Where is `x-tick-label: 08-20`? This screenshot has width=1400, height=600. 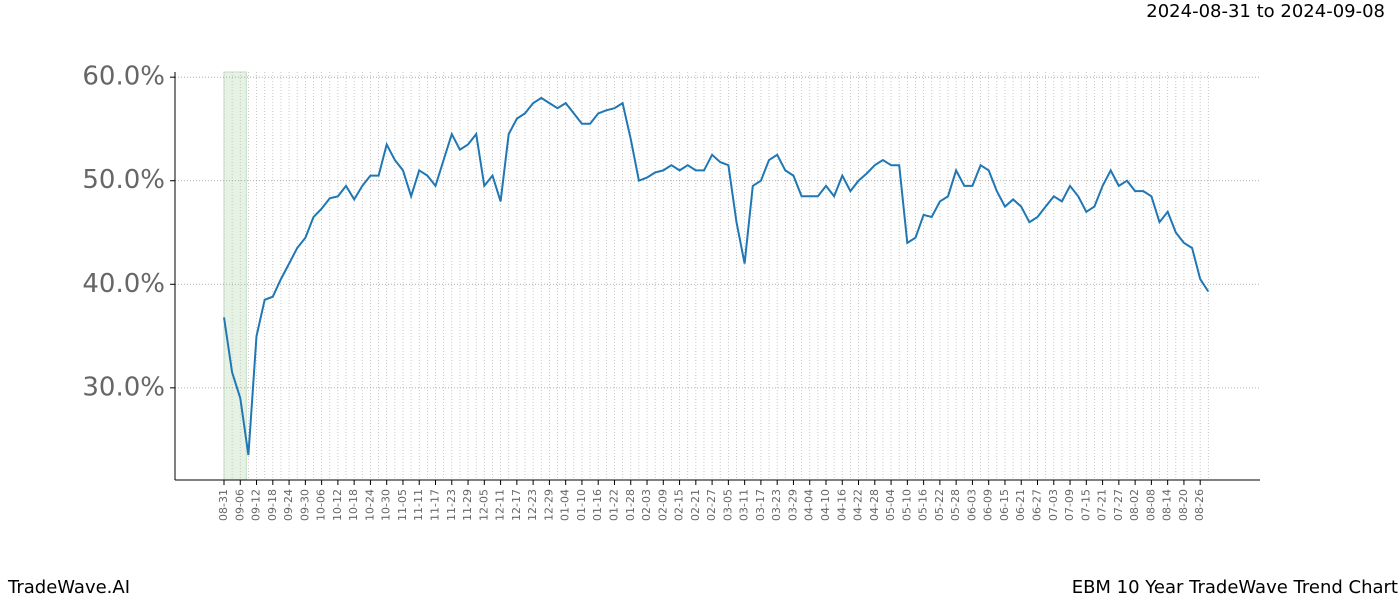
x-tick-label: 08-20 is located at coordinates (1183, 505).